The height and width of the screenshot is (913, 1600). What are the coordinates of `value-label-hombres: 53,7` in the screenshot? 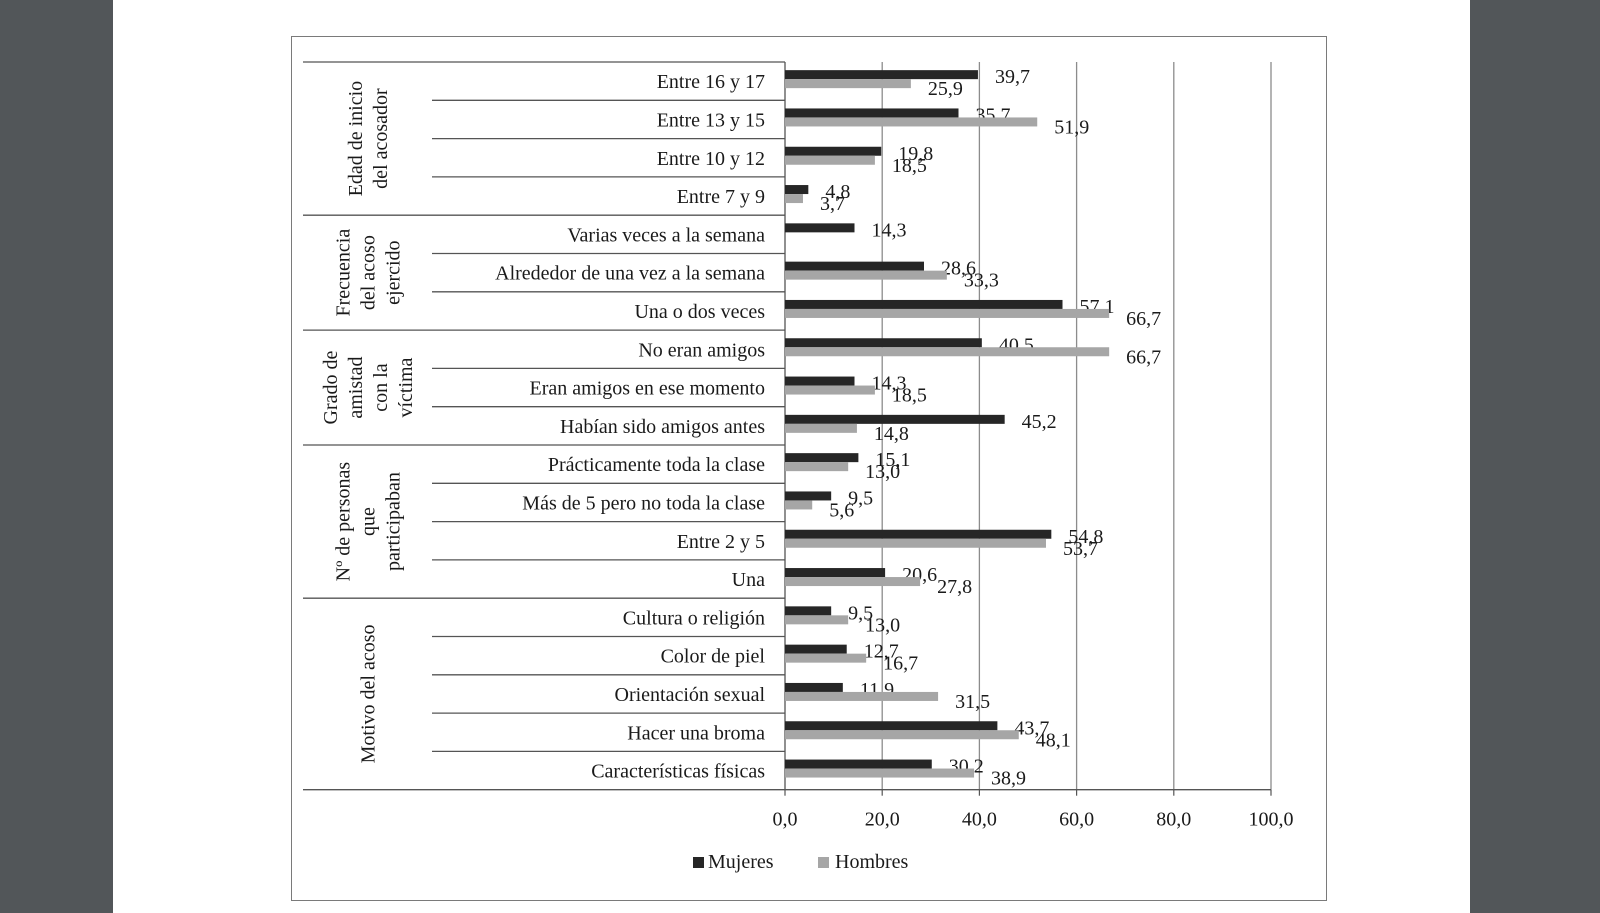 It's located at (1080, 549).